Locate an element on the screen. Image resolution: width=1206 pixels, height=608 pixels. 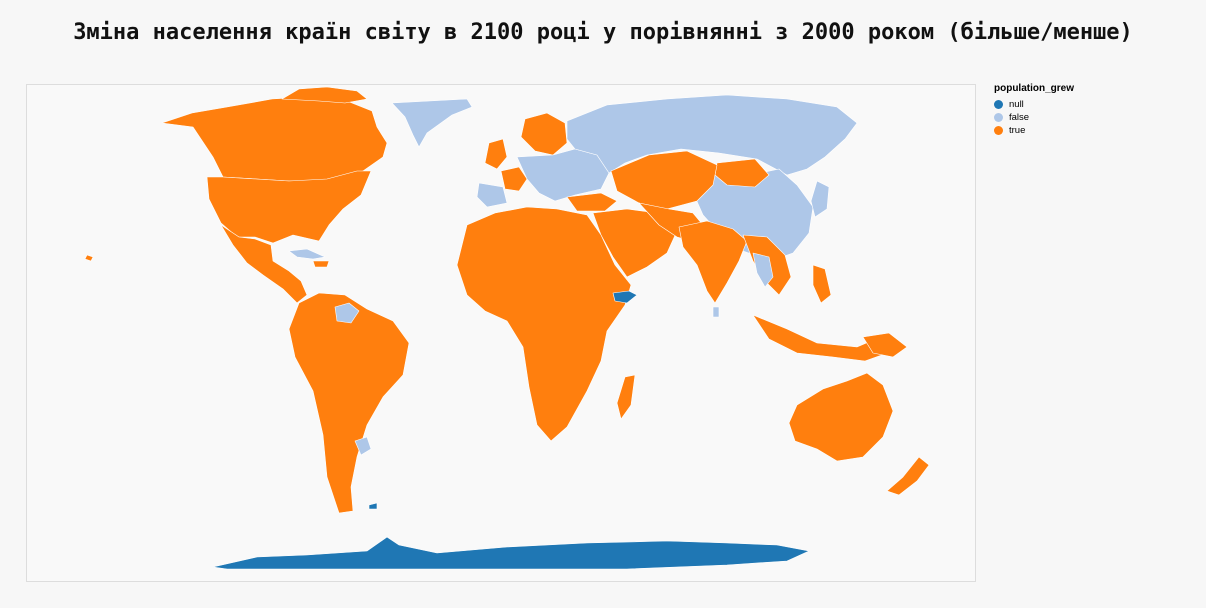
legend-label: false is located at coordinates (1019, 117).